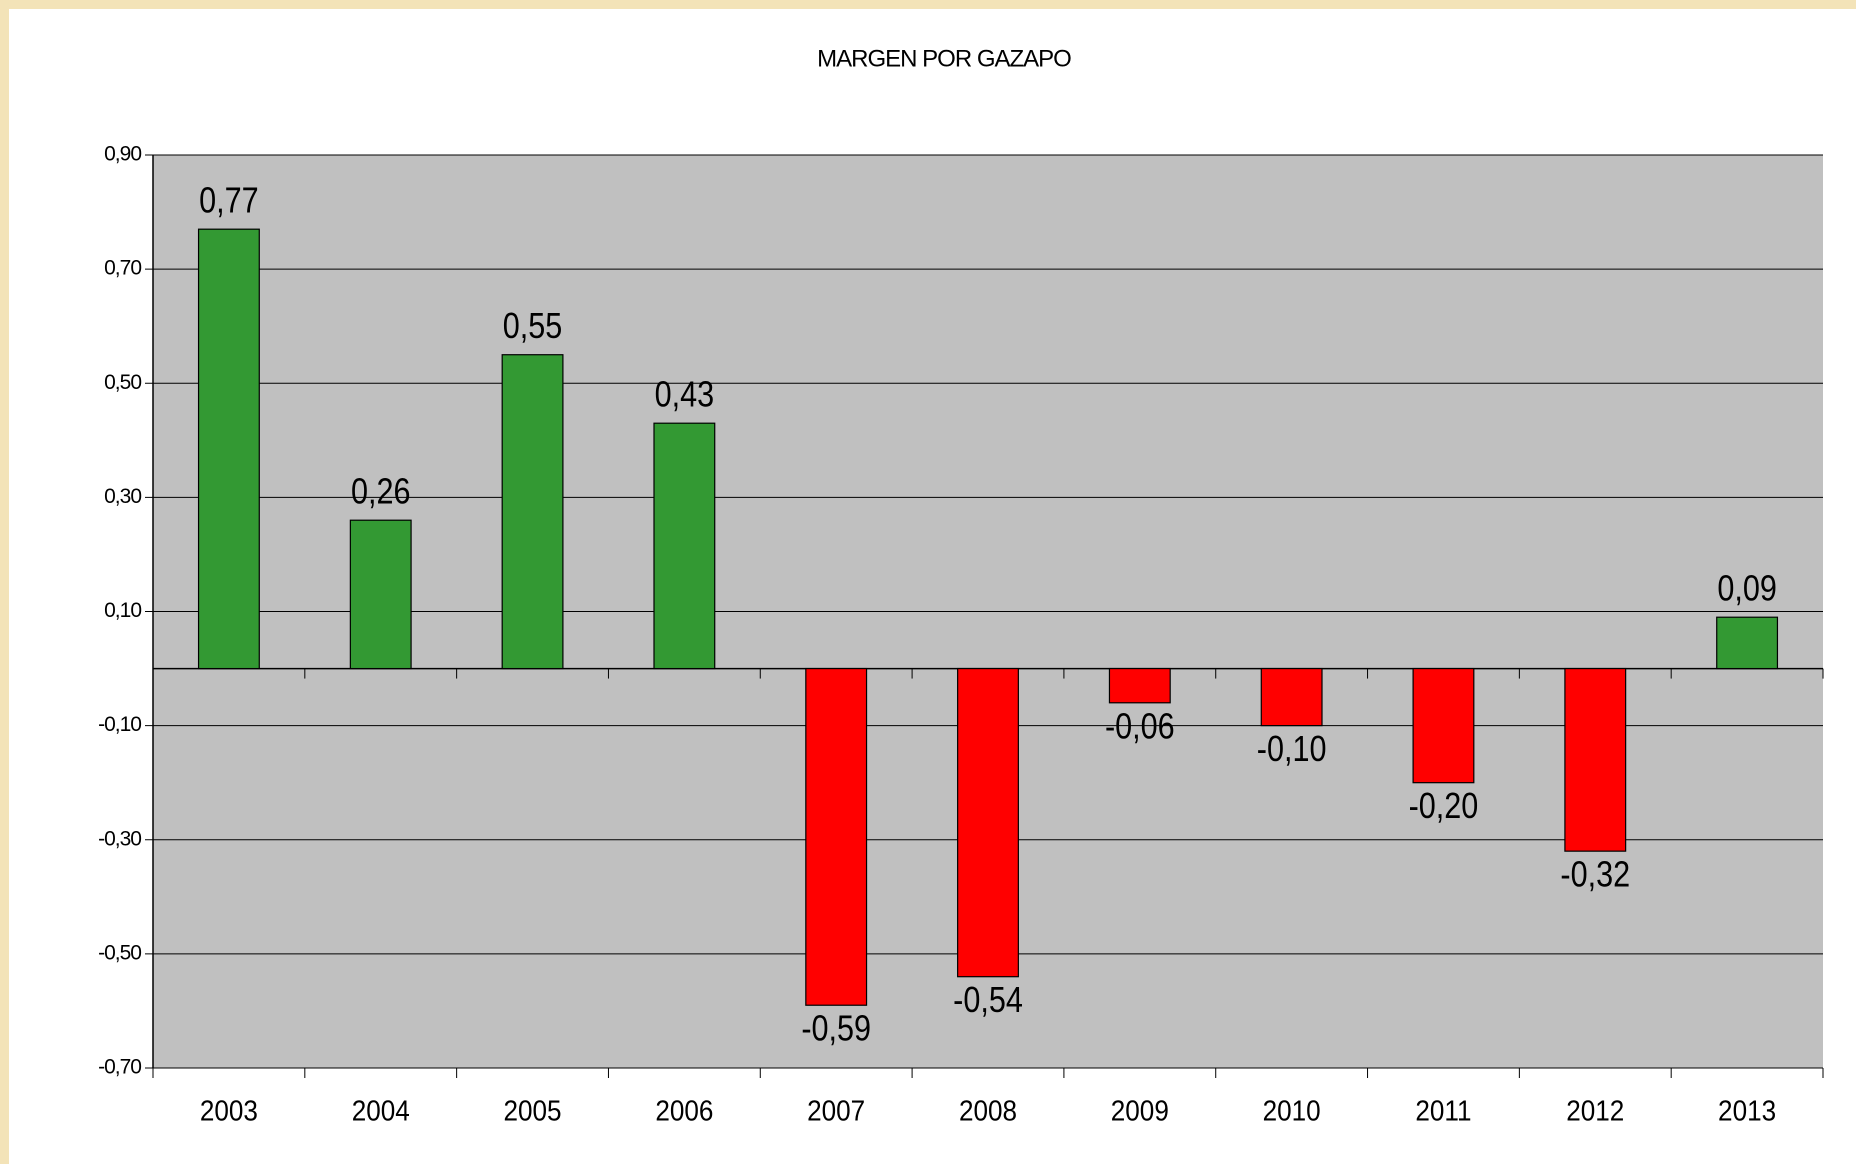  Describe the element at coordinates (122, 496) in the screenshot. I see `y-tick-label: 0,30` at that location.